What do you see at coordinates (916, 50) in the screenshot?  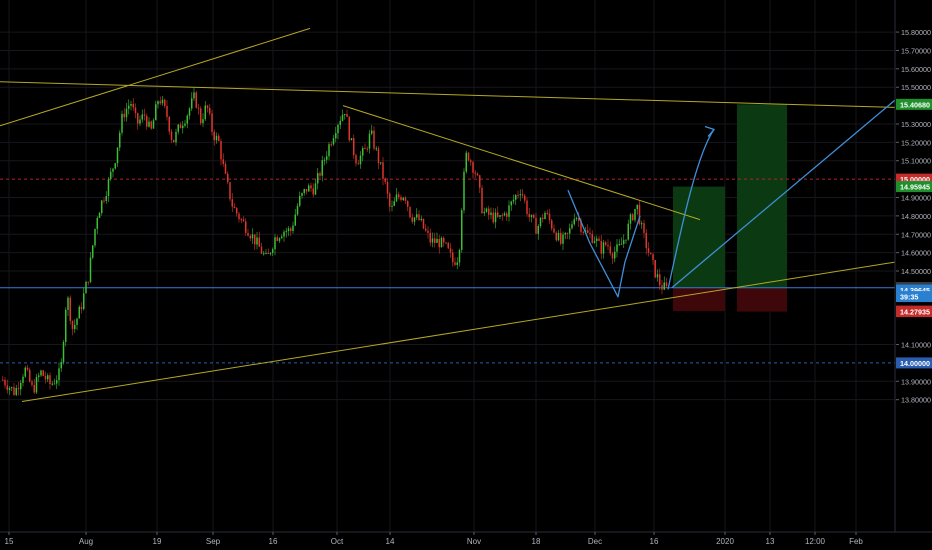 I see `y-tick-label: 15.70000` at bounding box center [916, 50].